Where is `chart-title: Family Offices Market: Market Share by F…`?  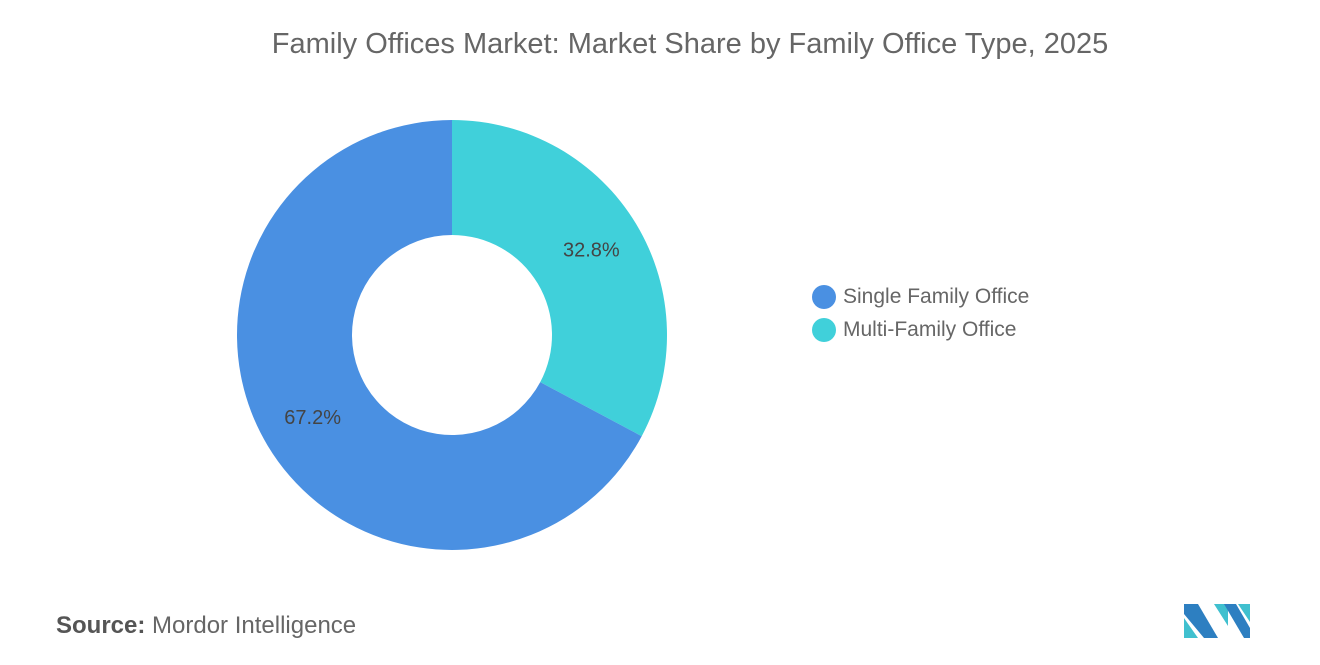 chart-title: Family Offices Market: Market Share by F… is located at coordinates (690, 44).